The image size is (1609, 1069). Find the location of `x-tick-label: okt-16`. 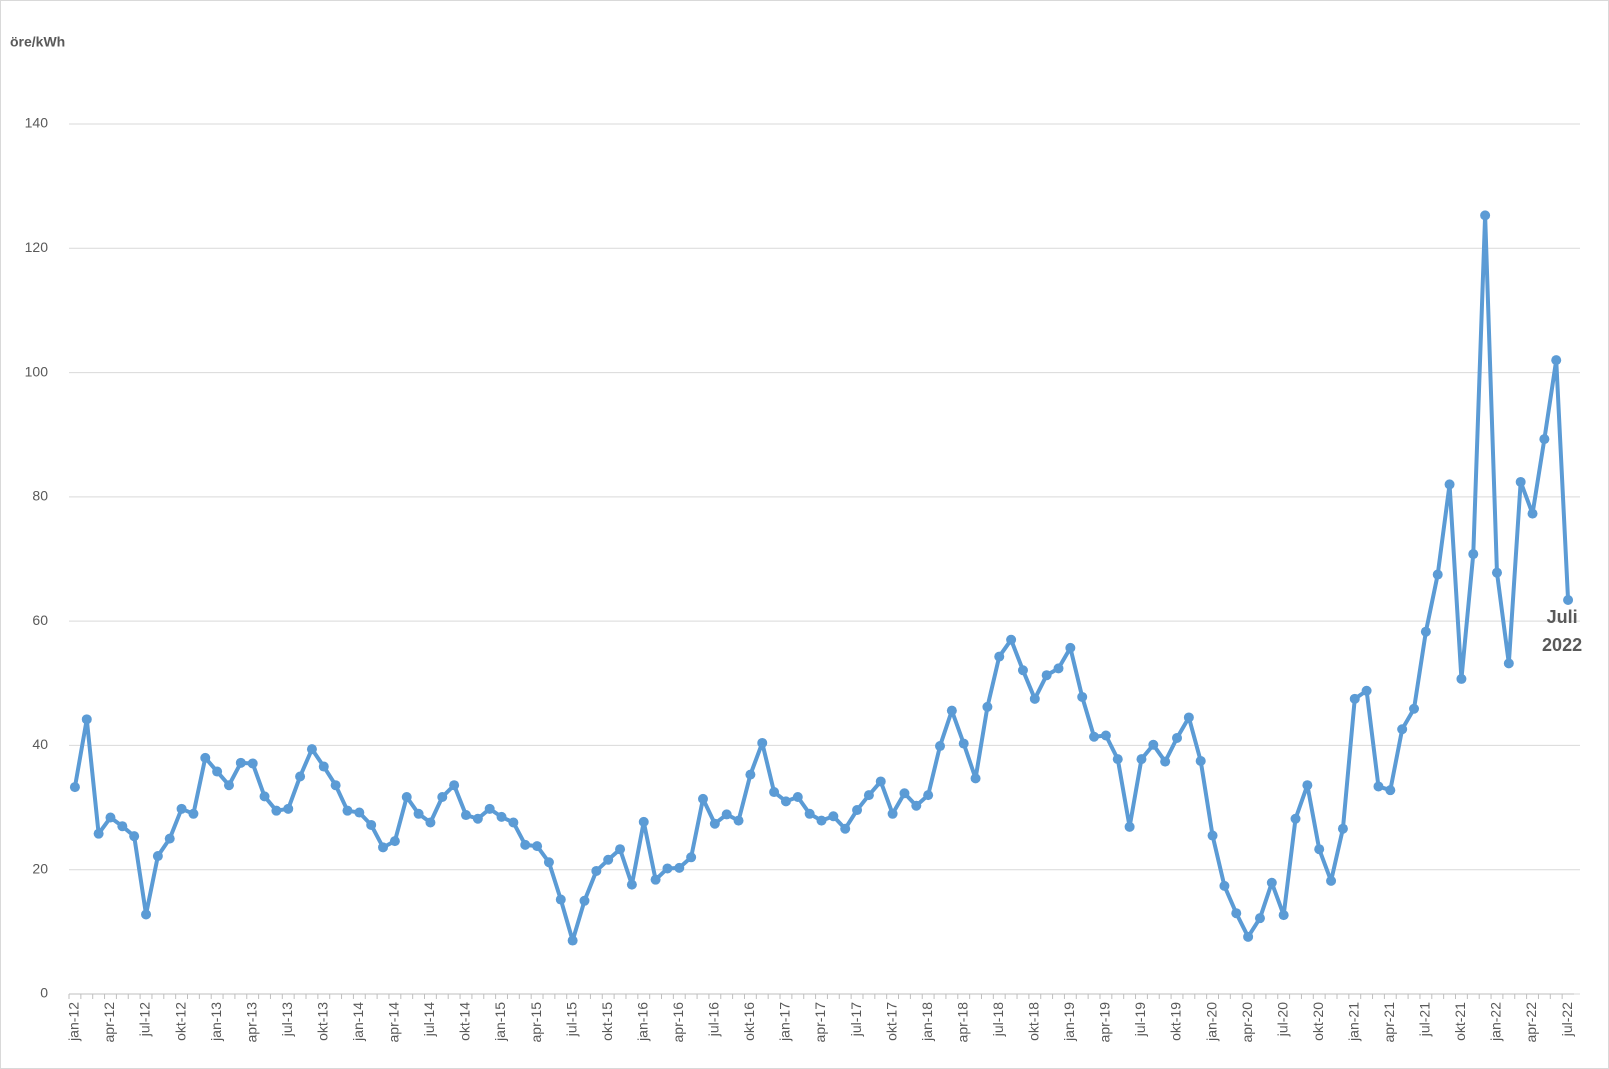

x-tick-label: okt-16 is located at coordinates (749, 1021).